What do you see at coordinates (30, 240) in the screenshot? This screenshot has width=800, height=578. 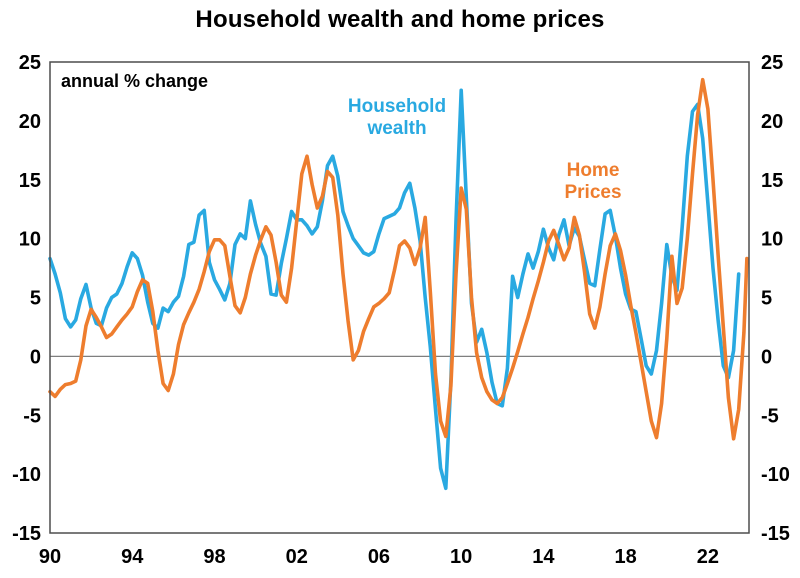 I see `y-tick-left-10: 10` at bounding box center [30, 240].